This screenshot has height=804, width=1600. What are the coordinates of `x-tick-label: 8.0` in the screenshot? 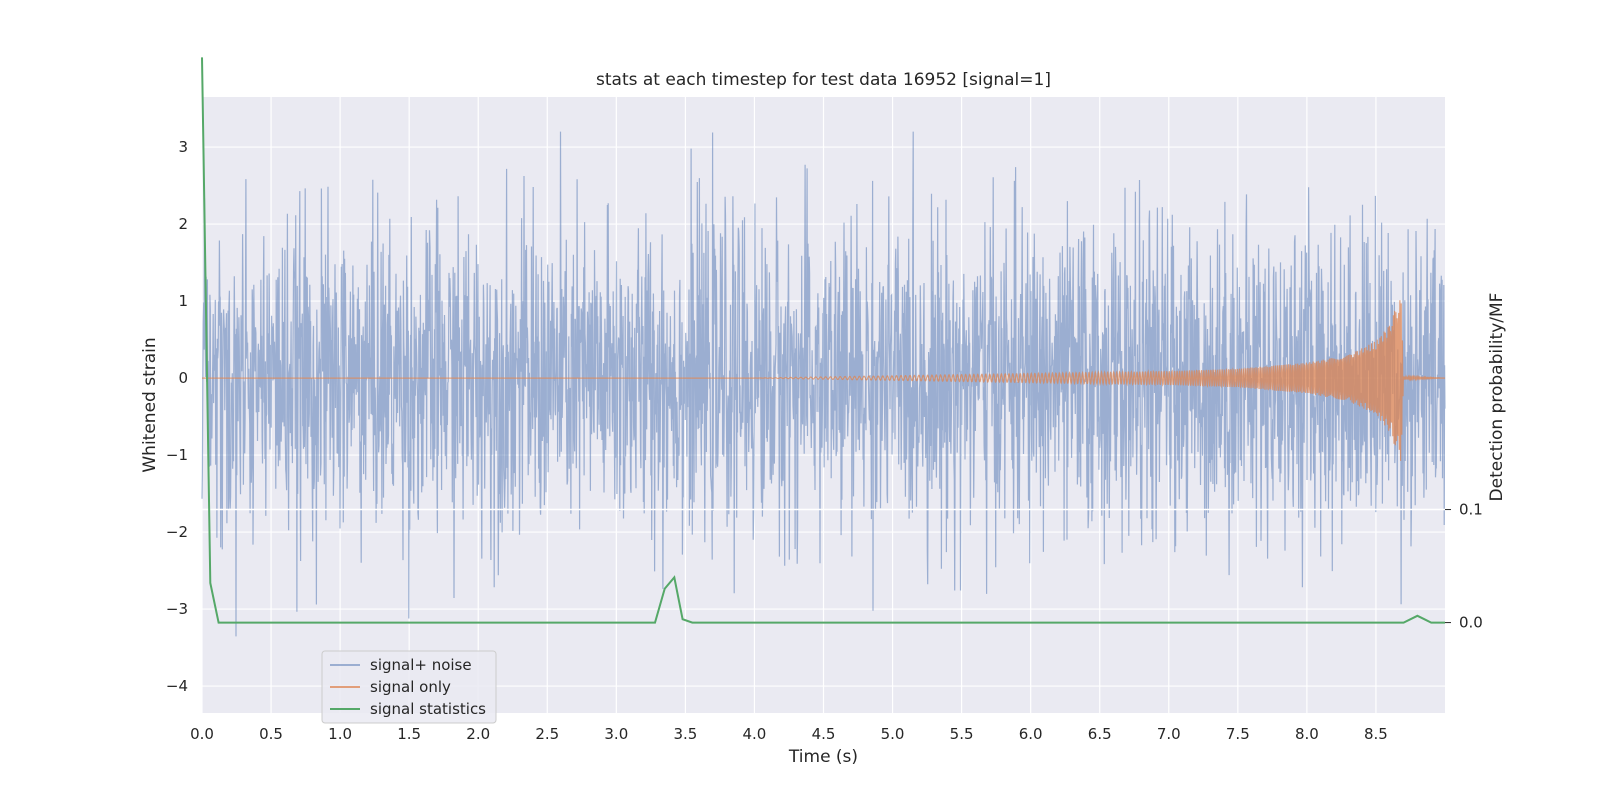 It's located at (1307, 734).